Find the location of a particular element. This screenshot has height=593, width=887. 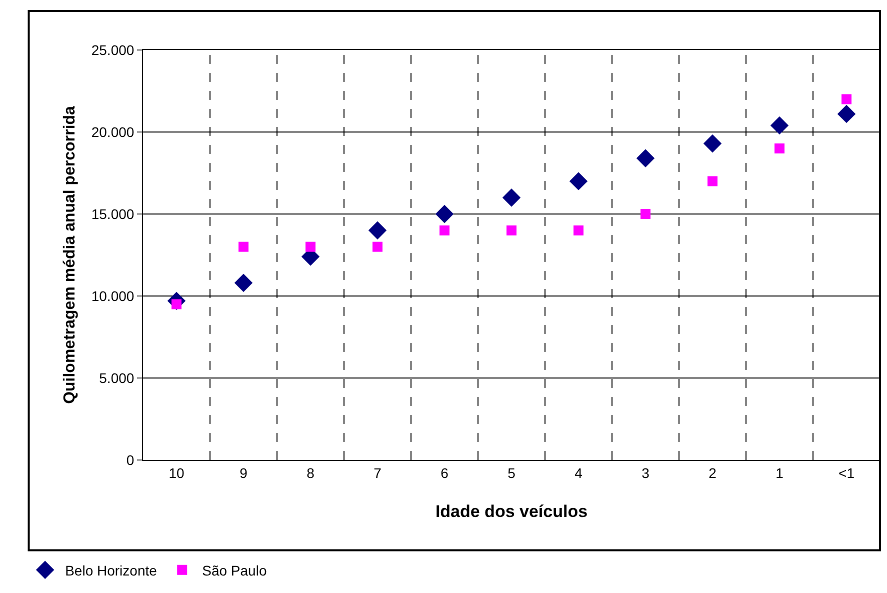

x-tick-label: <1 is located at coordinates (846, 472).